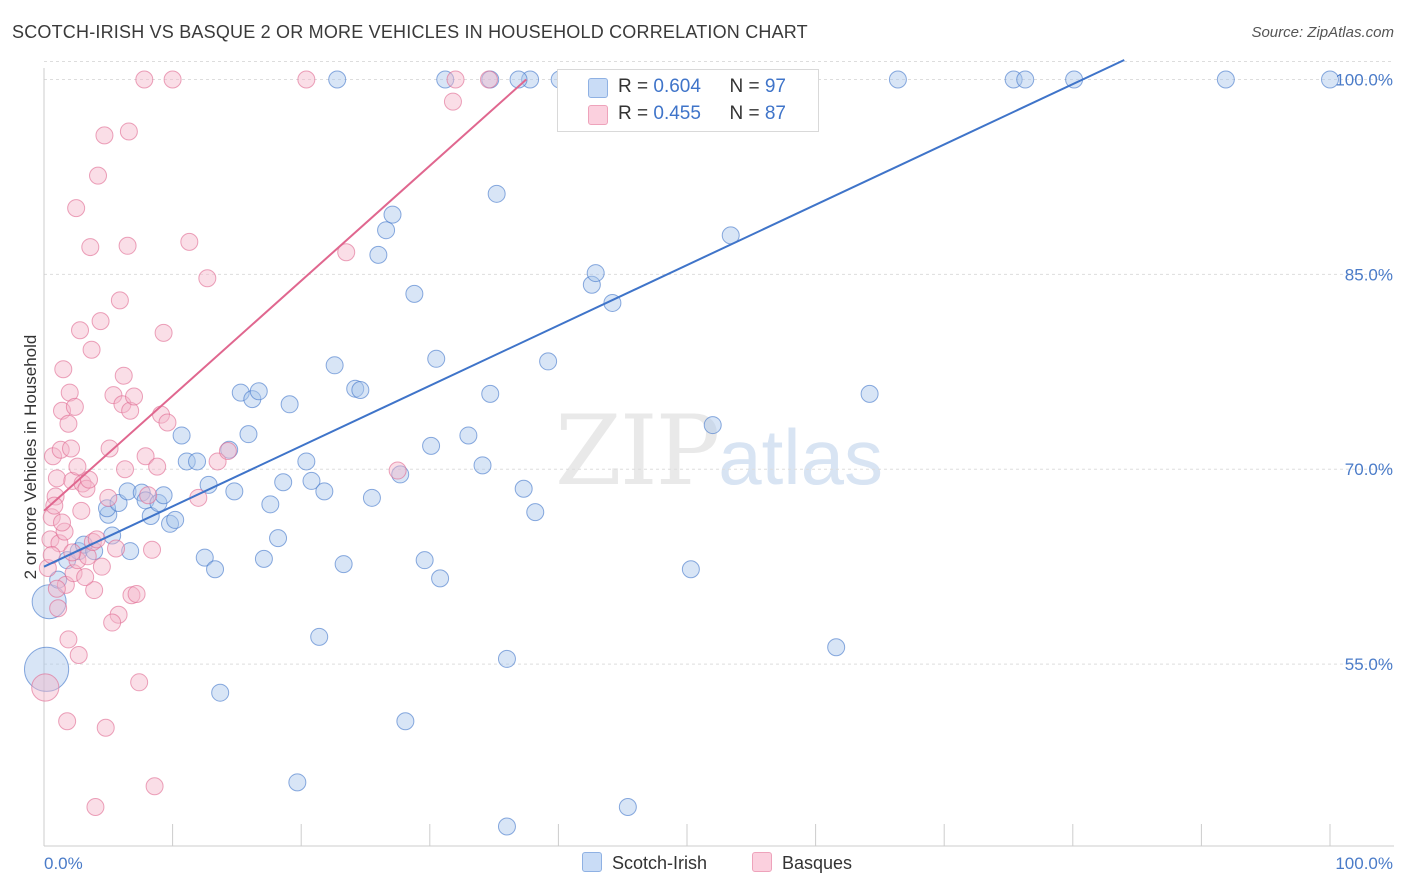 Image resolution: width=1406 pixels, height=892 pixels. Describe the element at coordinates (592, 862) in the screenshot. I see `bottom-legend-swatch-blue` at that location.